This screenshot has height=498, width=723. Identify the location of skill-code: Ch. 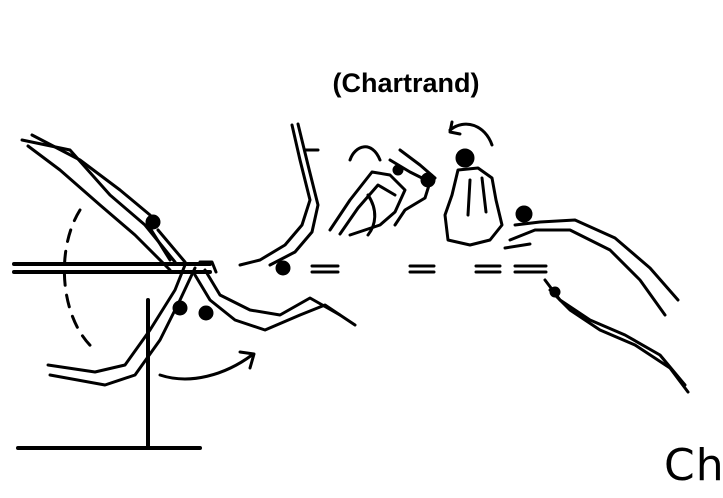
(693, 465).